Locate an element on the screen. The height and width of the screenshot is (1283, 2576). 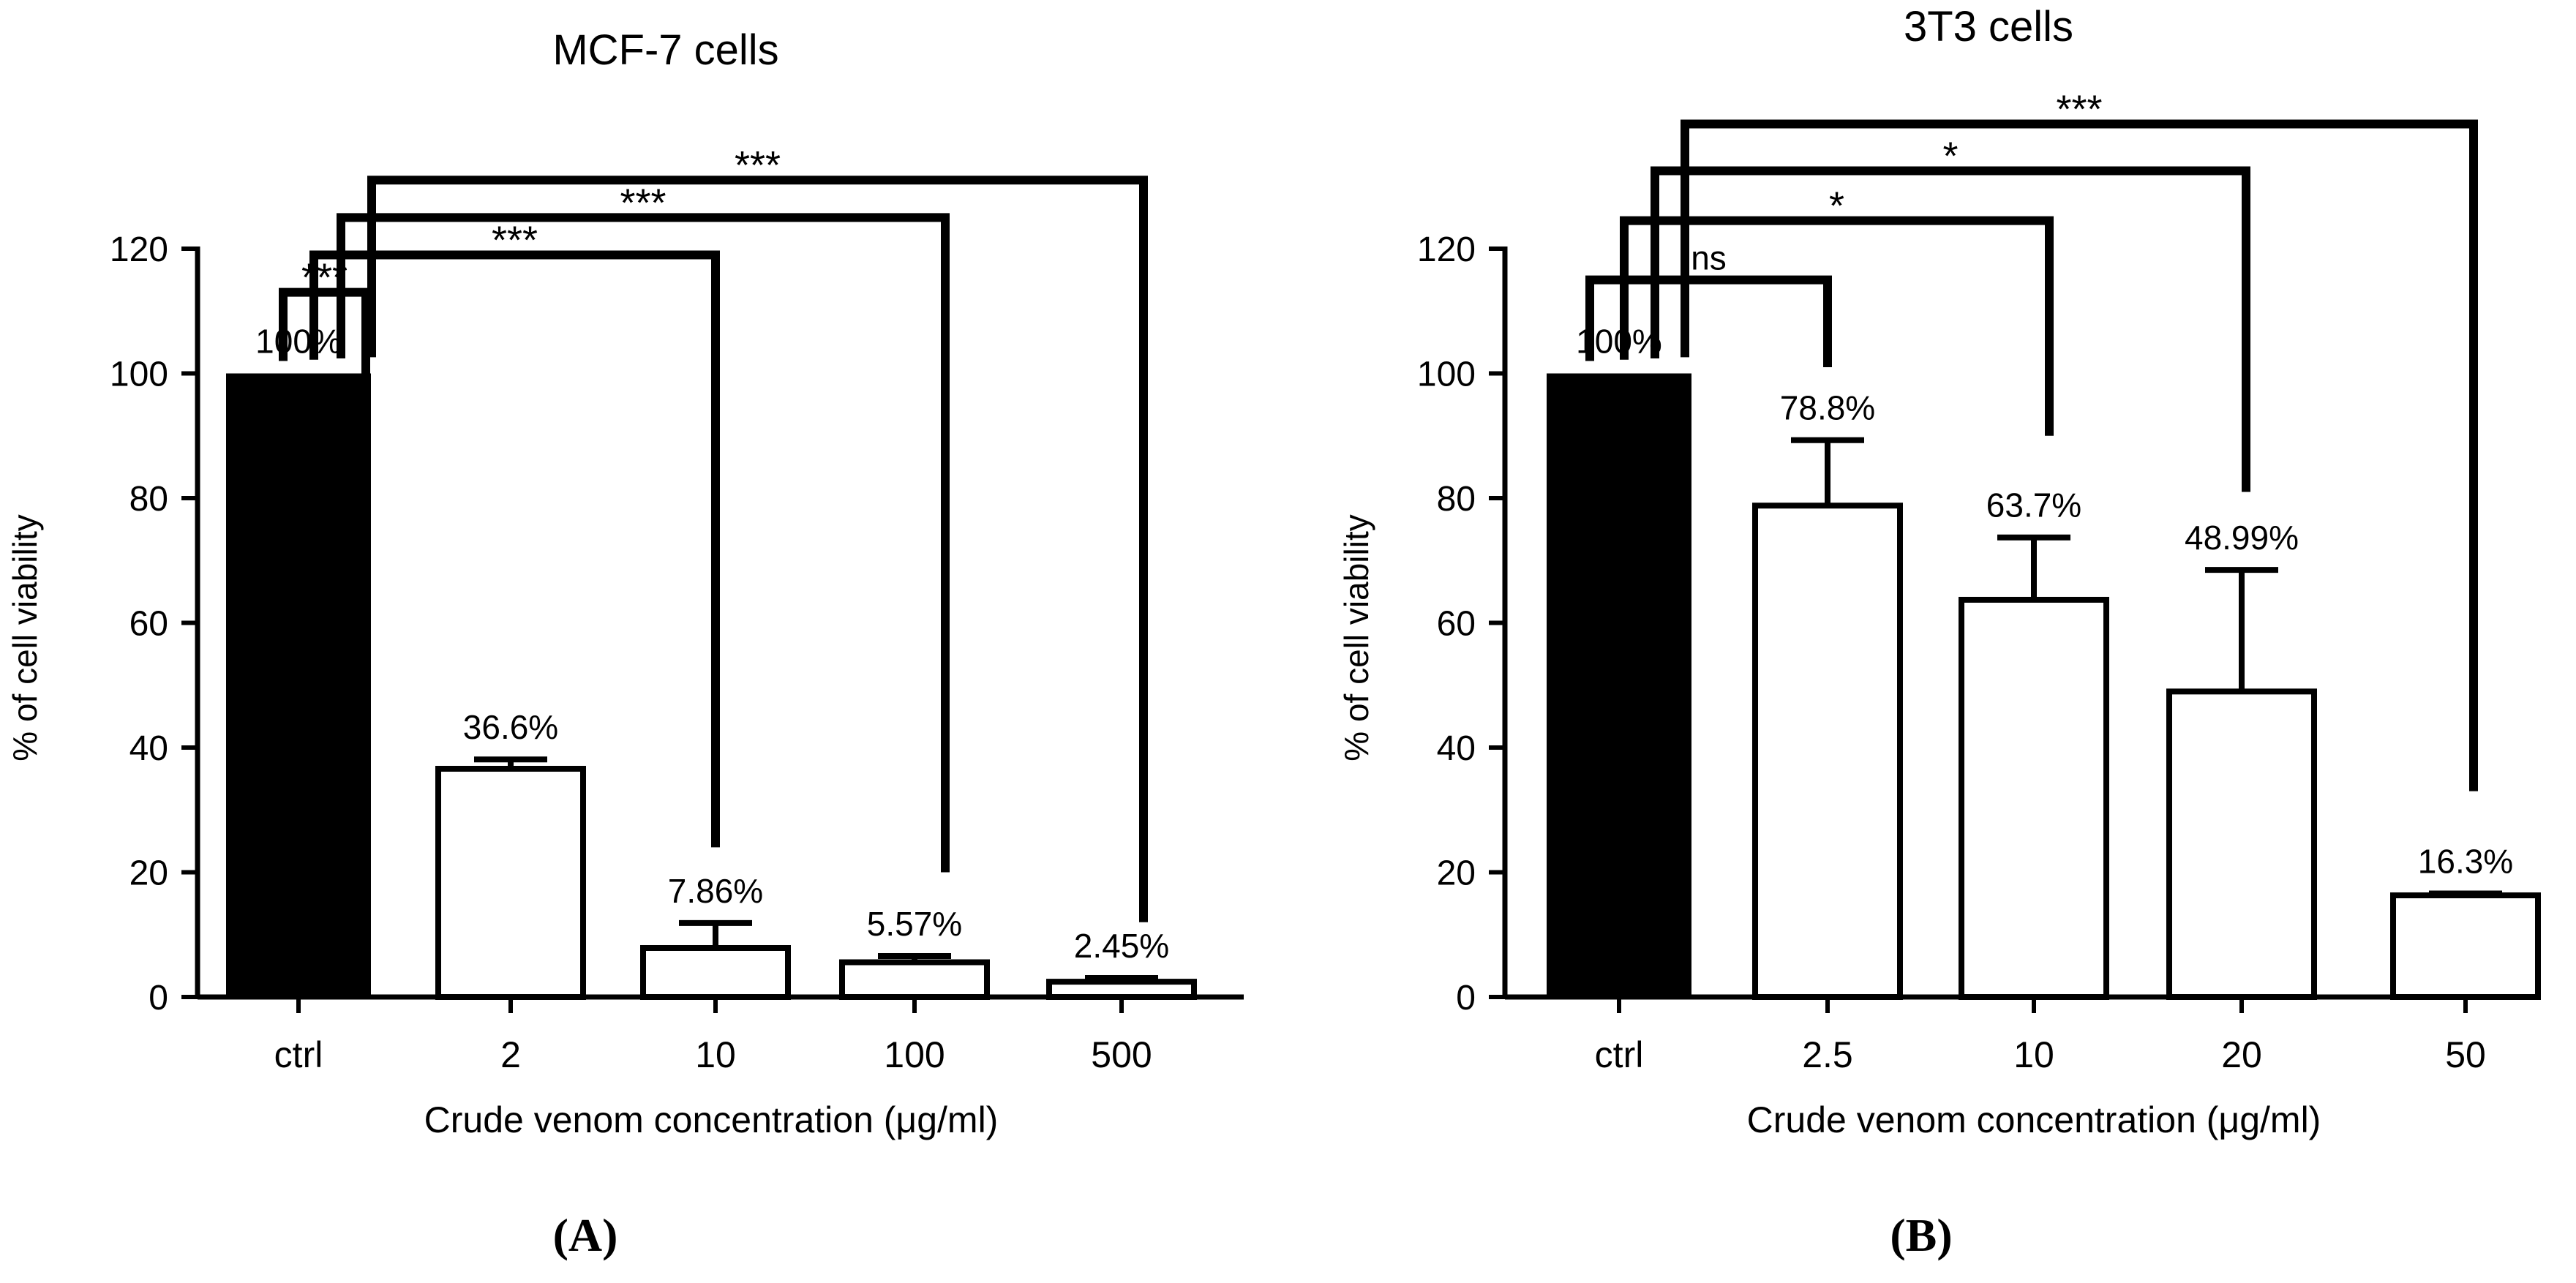
x-tick-label: 2.5 is located at coordinates (1827, 1054).